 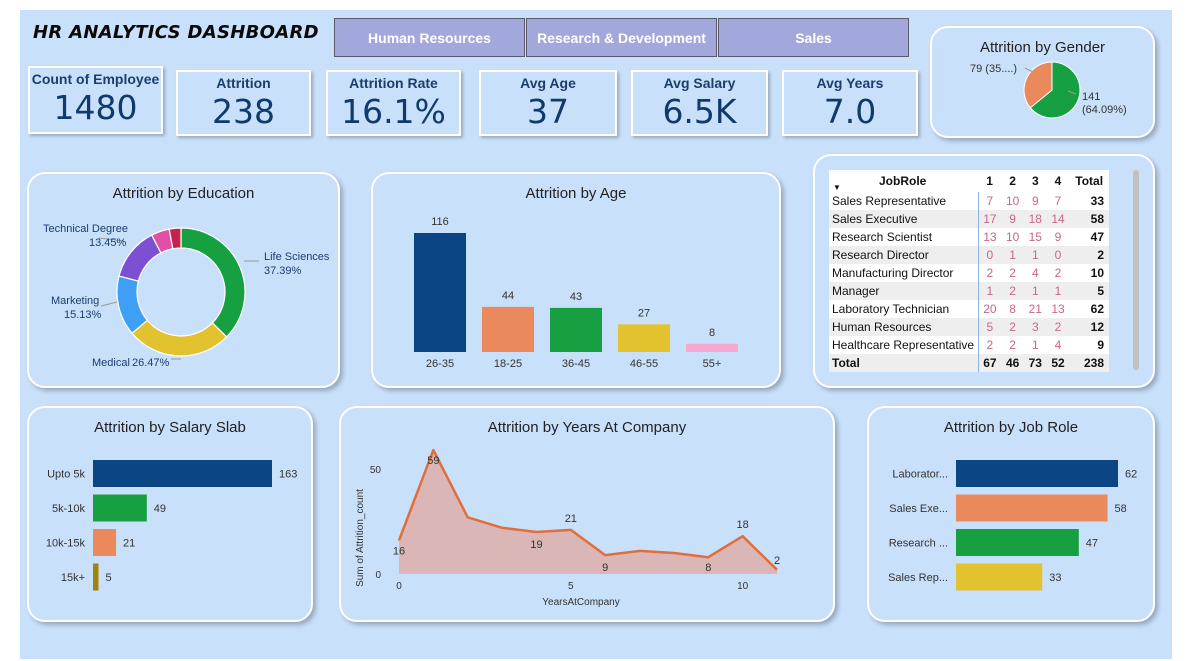 I want to click on area-line, so click(x=587, y=509).